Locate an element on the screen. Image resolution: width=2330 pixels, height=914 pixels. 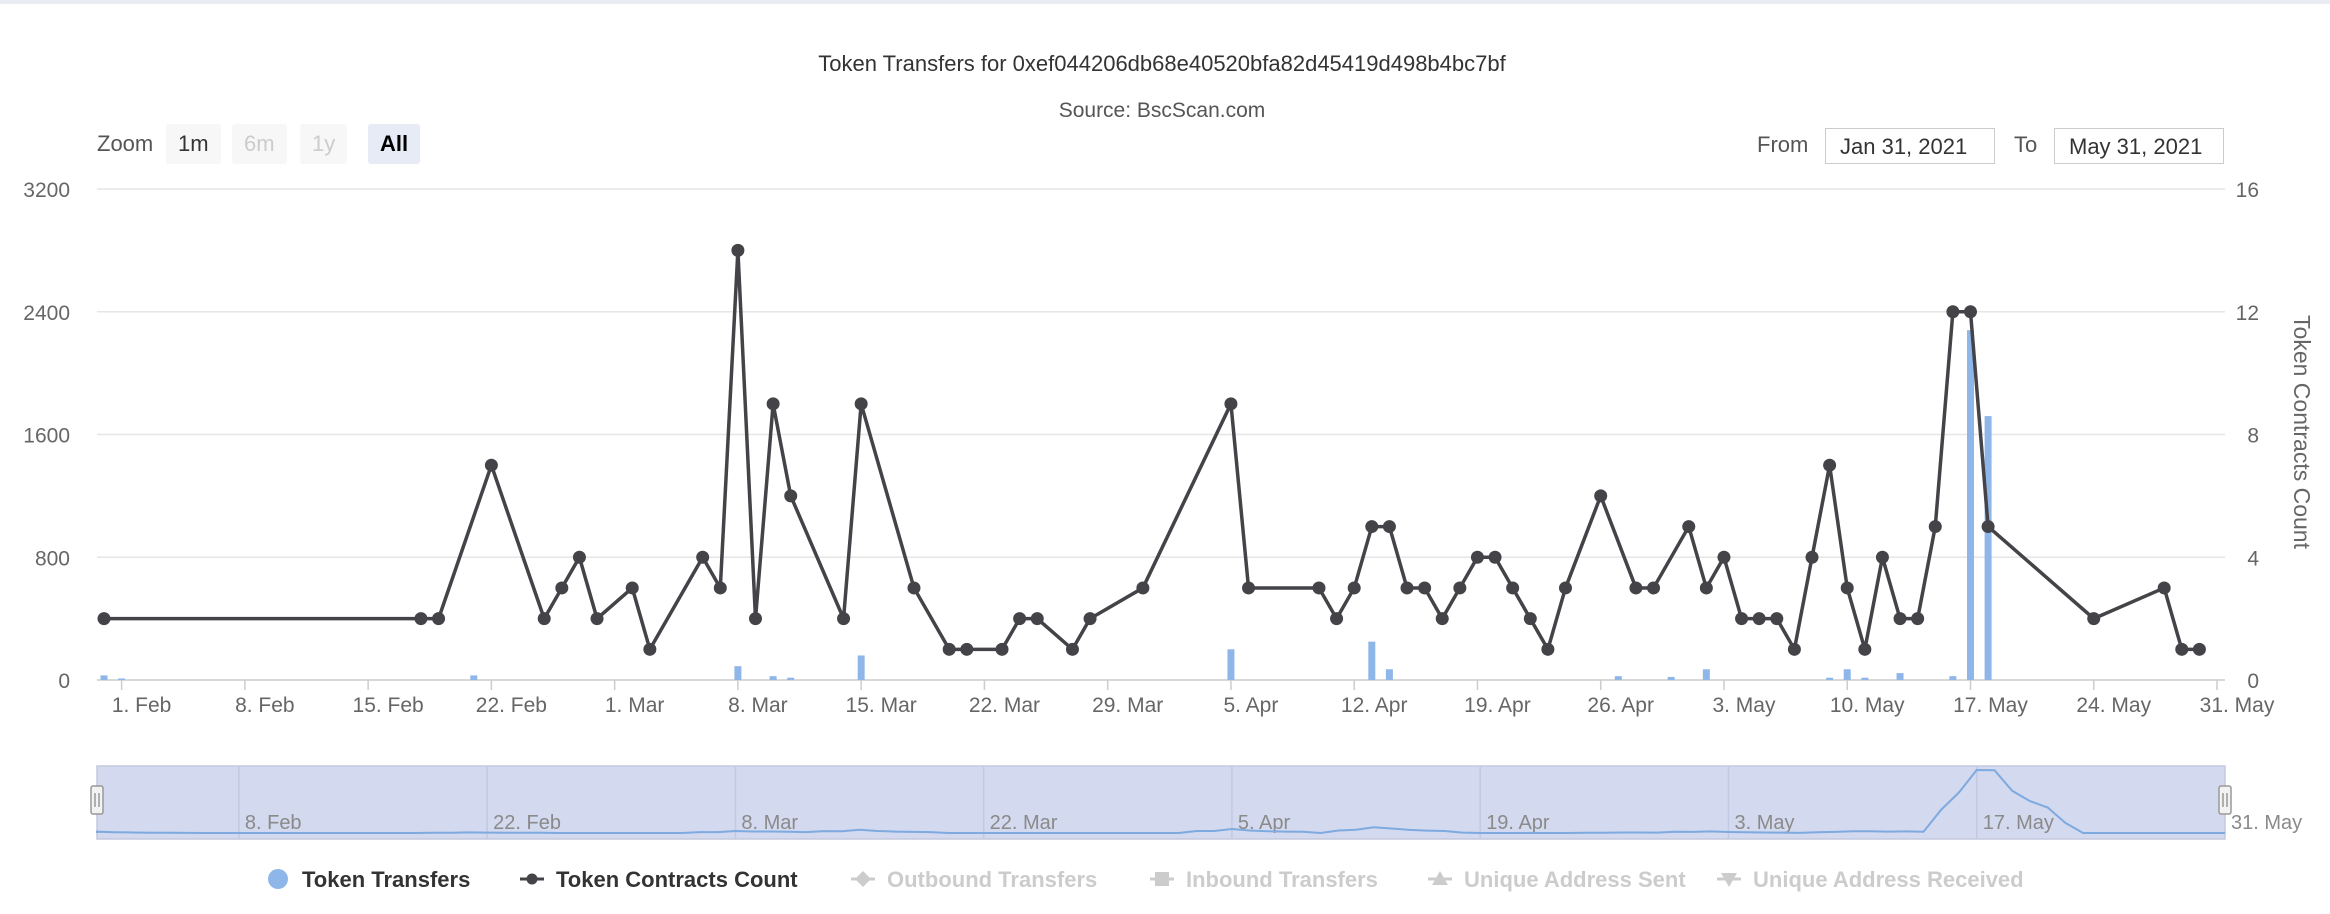
legend-item-token-contracts-count: Token Contracts Count is located at coordinates (659, 879).